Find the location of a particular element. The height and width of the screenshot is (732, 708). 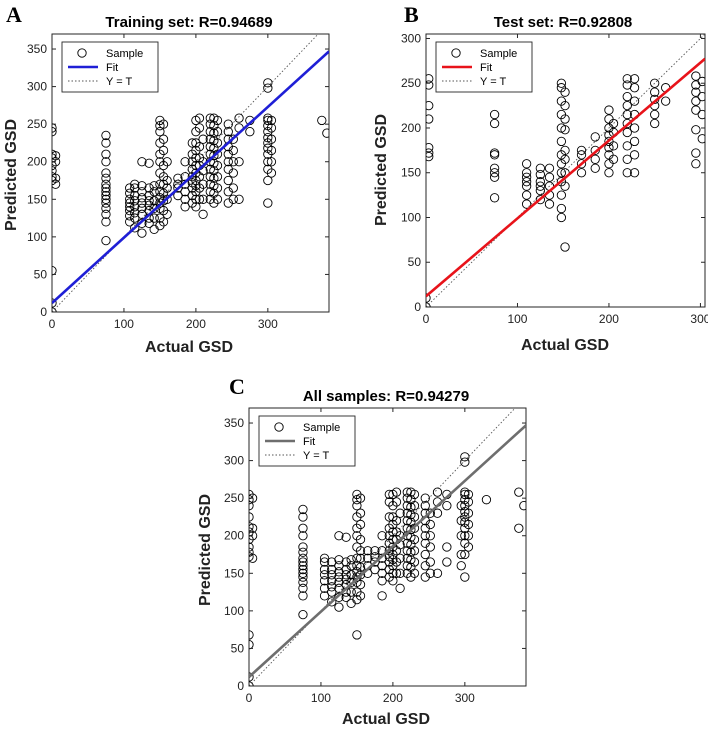

legend-label-fit: Fit is located at coordinates (486, 68).